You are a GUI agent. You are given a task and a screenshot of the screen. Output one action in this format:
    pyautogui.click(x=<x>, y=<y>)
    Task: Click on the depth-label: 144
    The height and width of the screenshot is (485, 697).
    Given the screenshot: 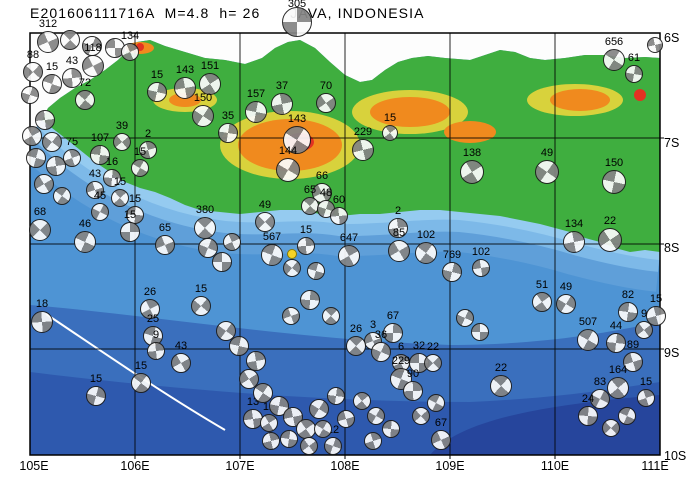 What is the action you would take?
    pyautogui.click(x=288, y=151)
    